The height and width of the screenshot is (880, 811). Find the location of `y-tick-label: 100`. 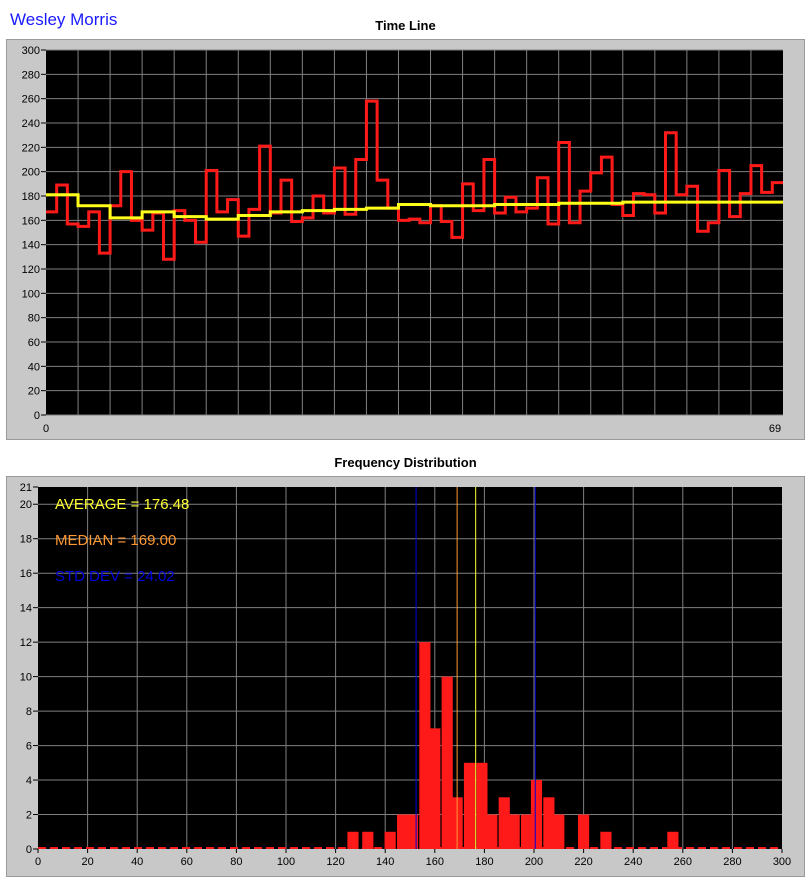

y-tick-label: 100 is located at coordinates (31, 294).